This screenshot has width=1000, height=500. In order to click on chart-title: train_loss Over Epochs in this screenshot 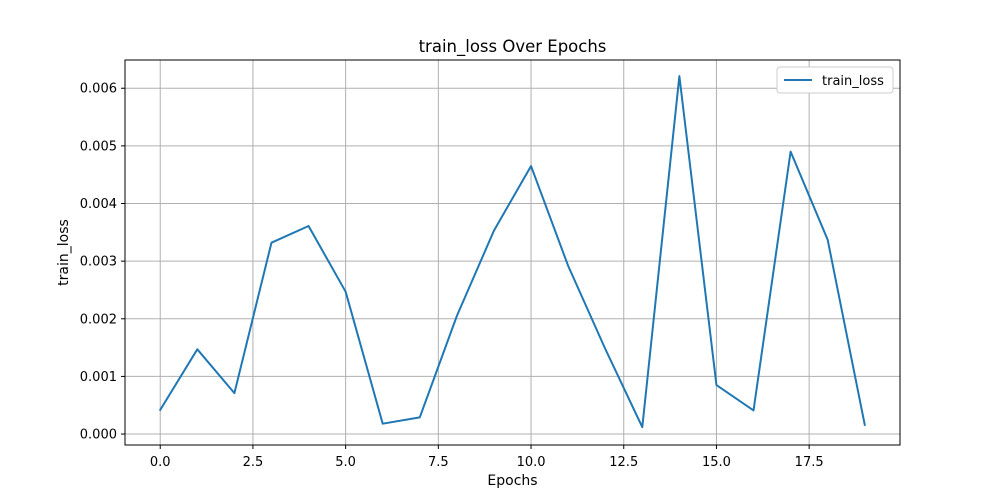, I will do `click(513, 47)`.